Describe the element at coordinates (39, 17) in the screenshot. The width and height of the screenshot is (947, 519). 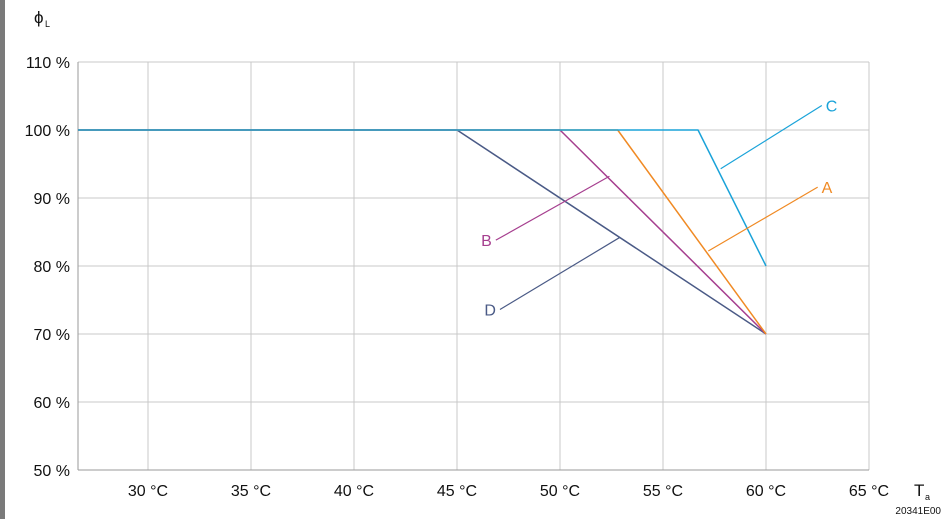
I see `y-axis-label: ϕ` at that location.